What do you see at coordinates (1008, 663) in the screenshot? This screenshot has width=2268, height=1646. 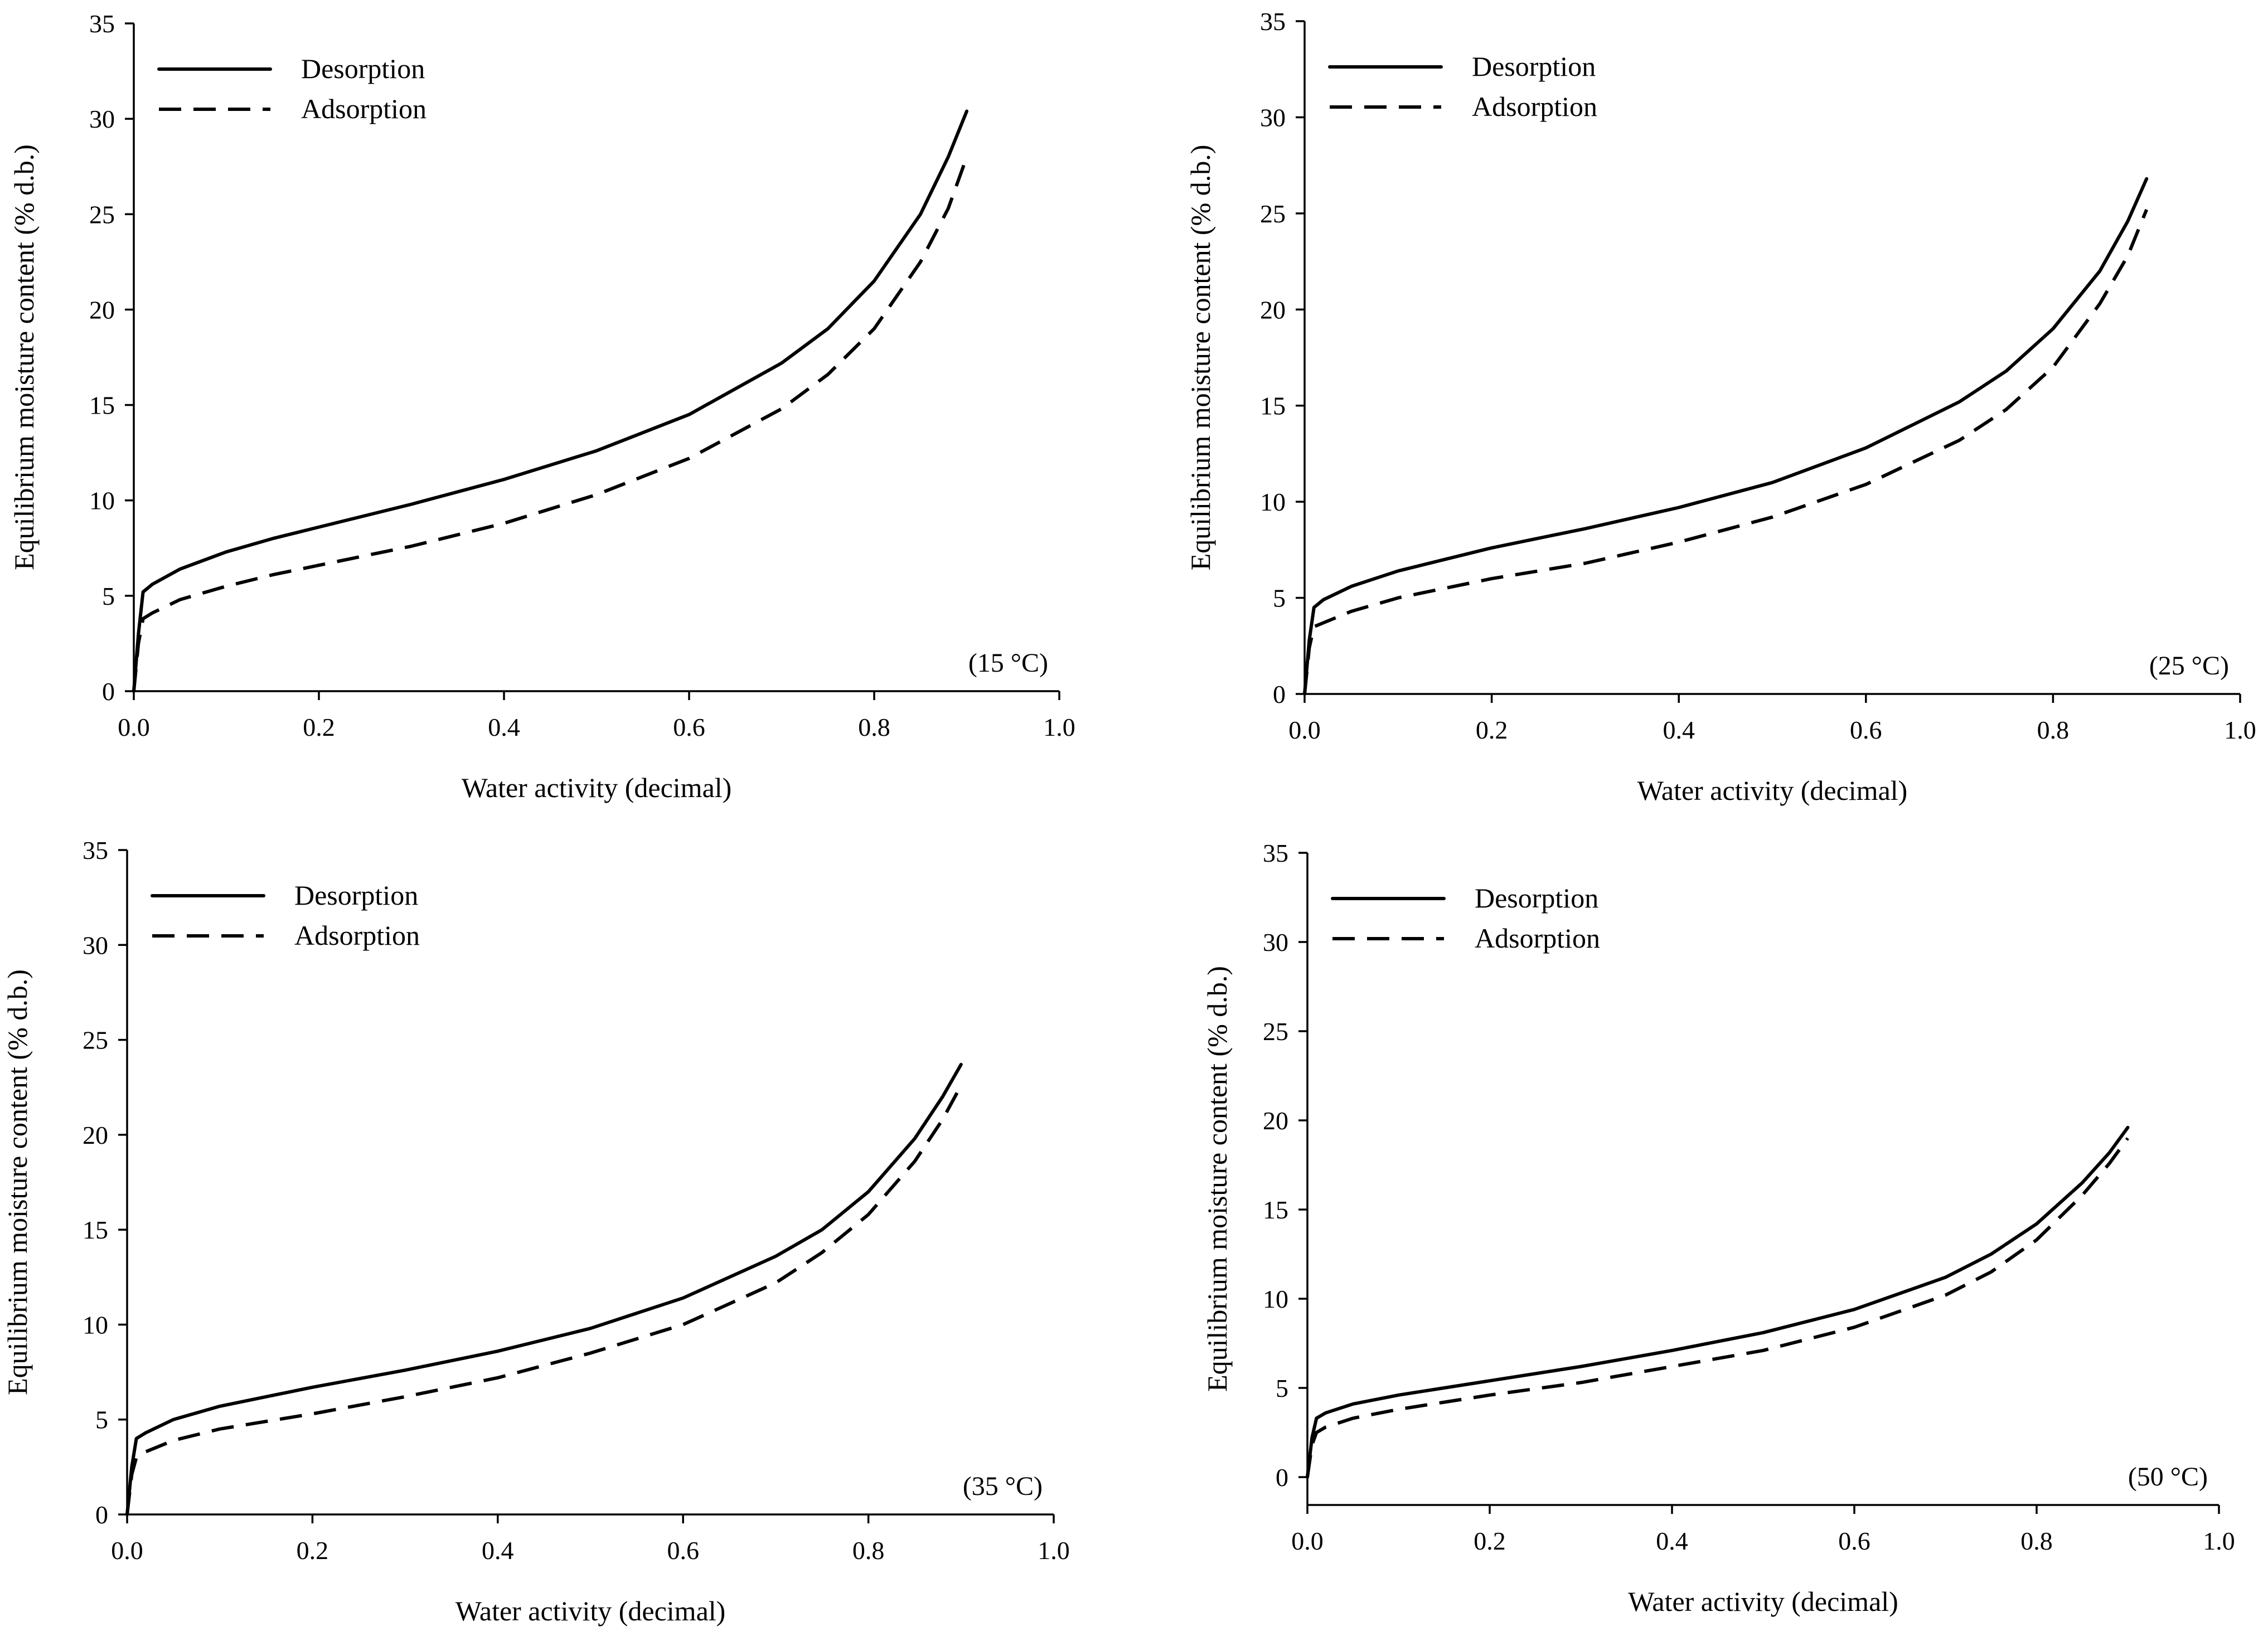 I see `temperature-annotation: (15 °C)` at bounding box center [1008, 663].